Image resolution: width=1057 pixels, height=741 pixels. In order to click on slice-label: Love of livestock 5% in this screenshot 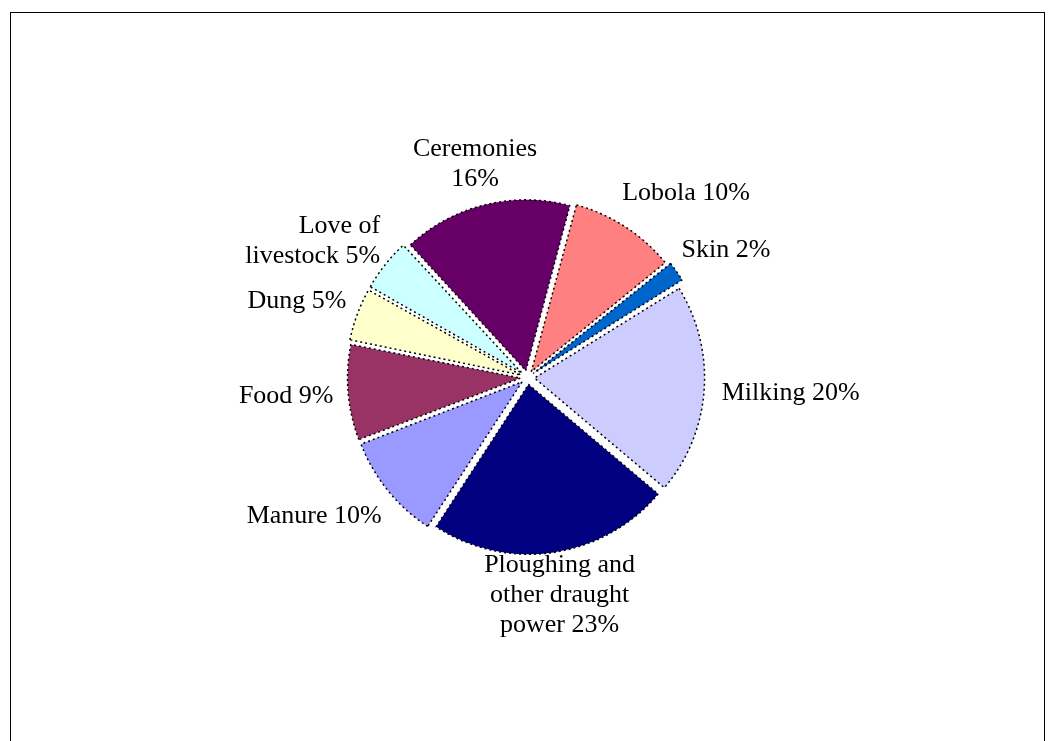, I will do `click(313, 239)`.